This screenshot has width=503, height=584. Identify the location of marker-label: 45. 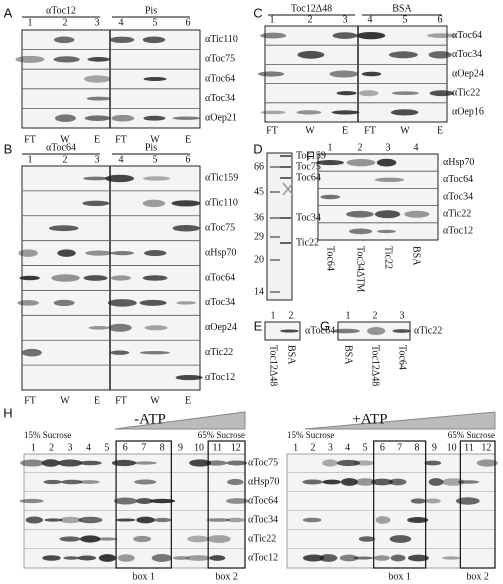
(259, 191).